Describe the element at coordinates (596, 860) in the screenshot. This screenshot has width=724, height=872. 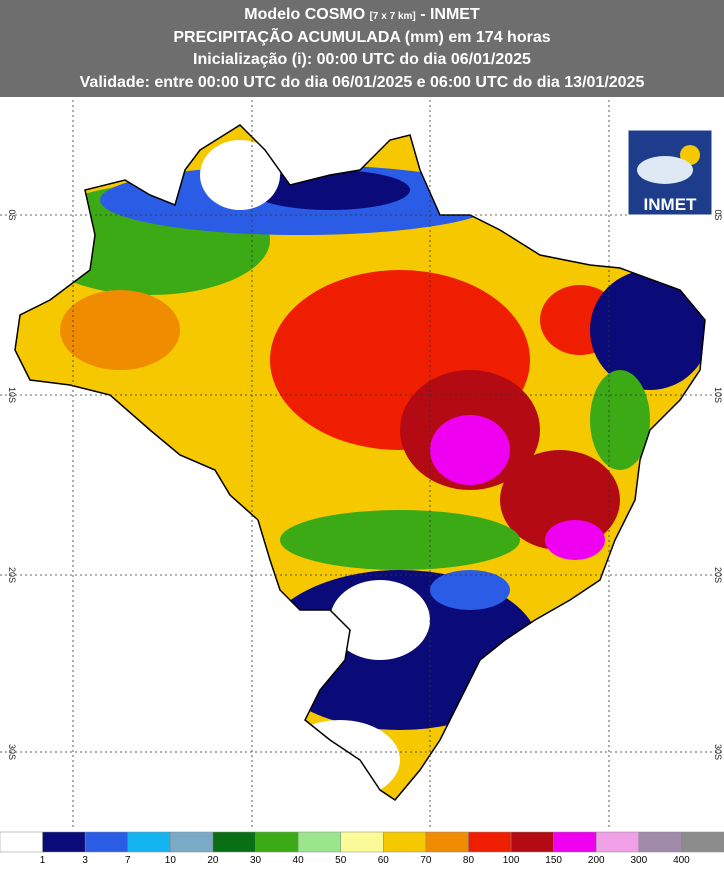
I see `legend-label: 200` at that location.